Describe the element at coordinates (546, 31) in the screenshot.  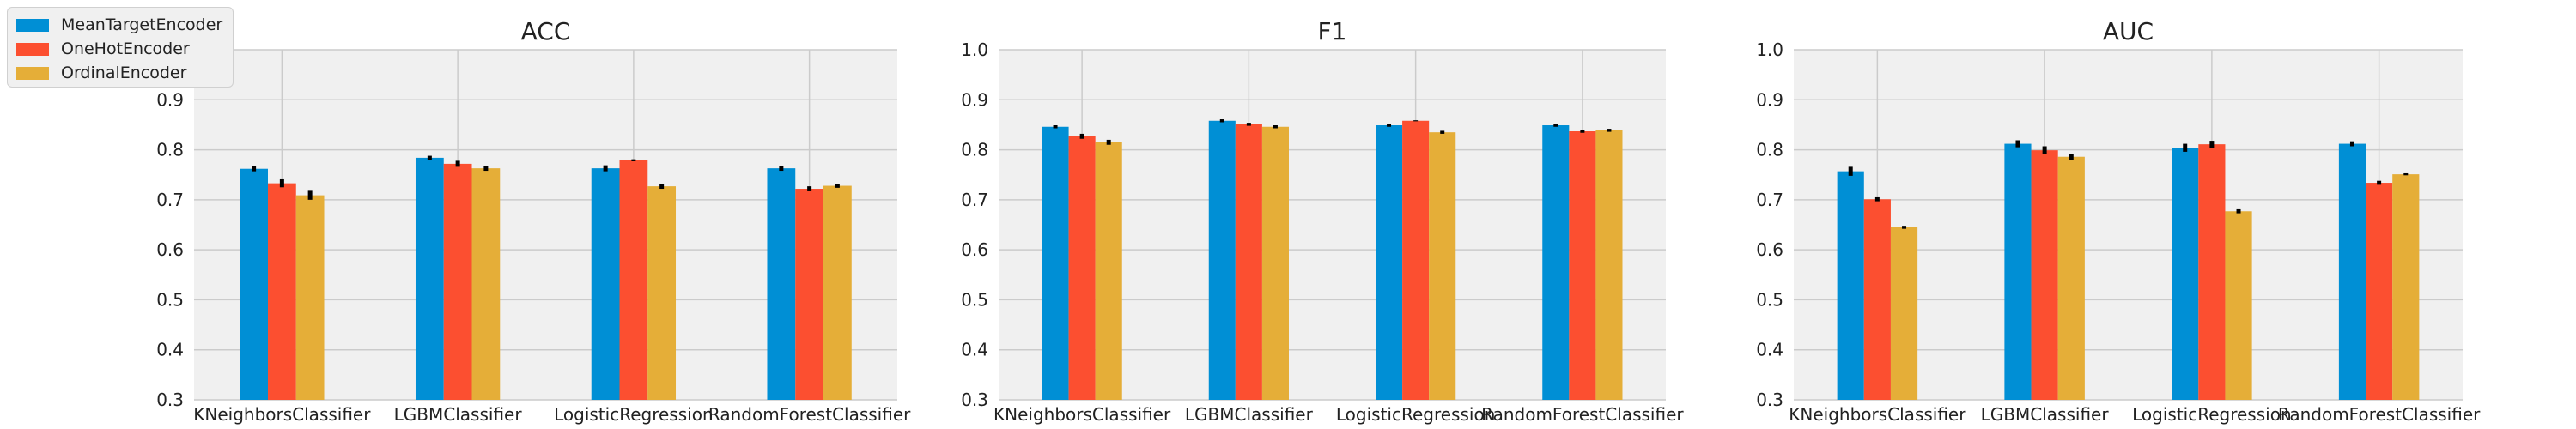
I see `chart-title: ACC` at that location.